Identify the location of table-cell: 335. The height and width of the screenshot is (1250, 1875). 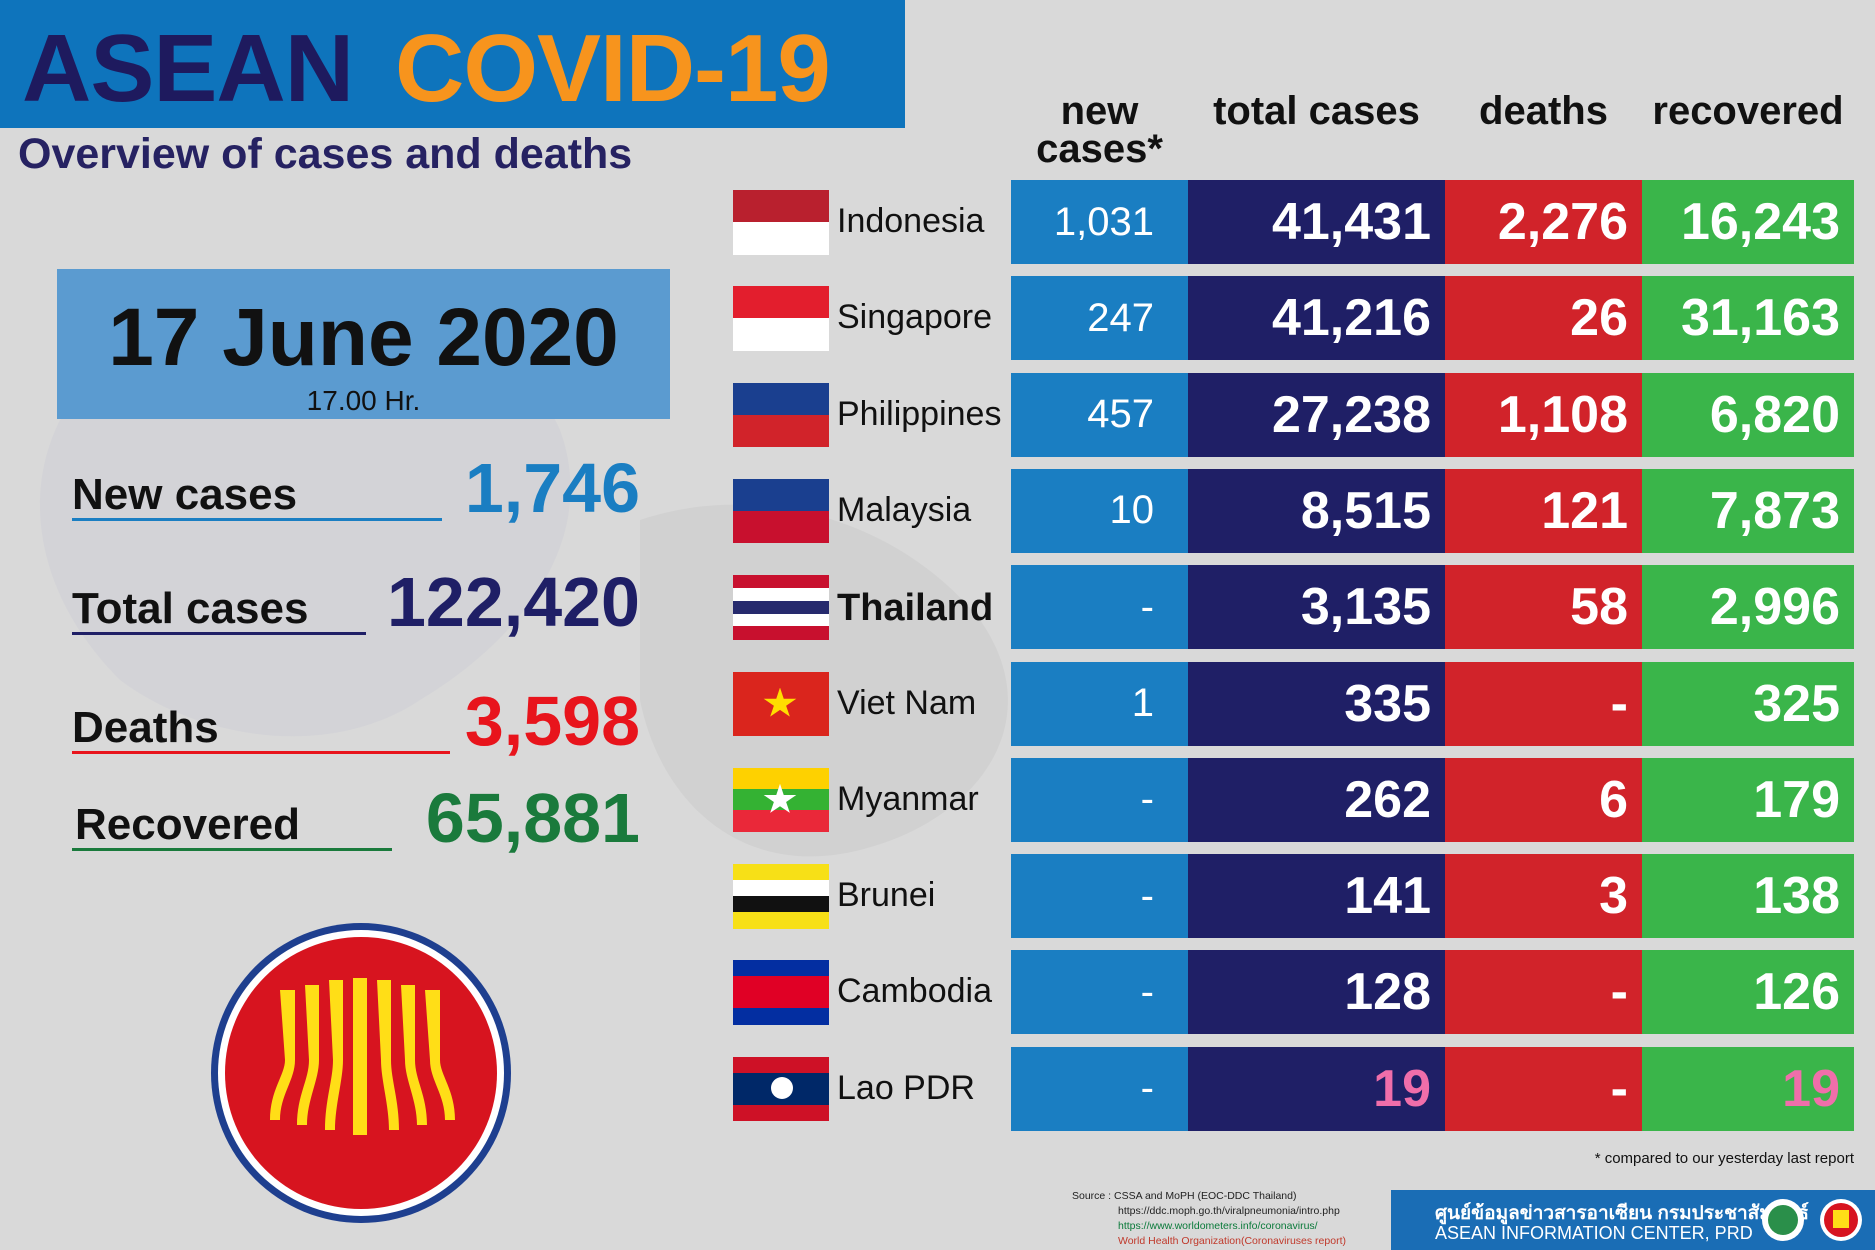
(1316, 703).